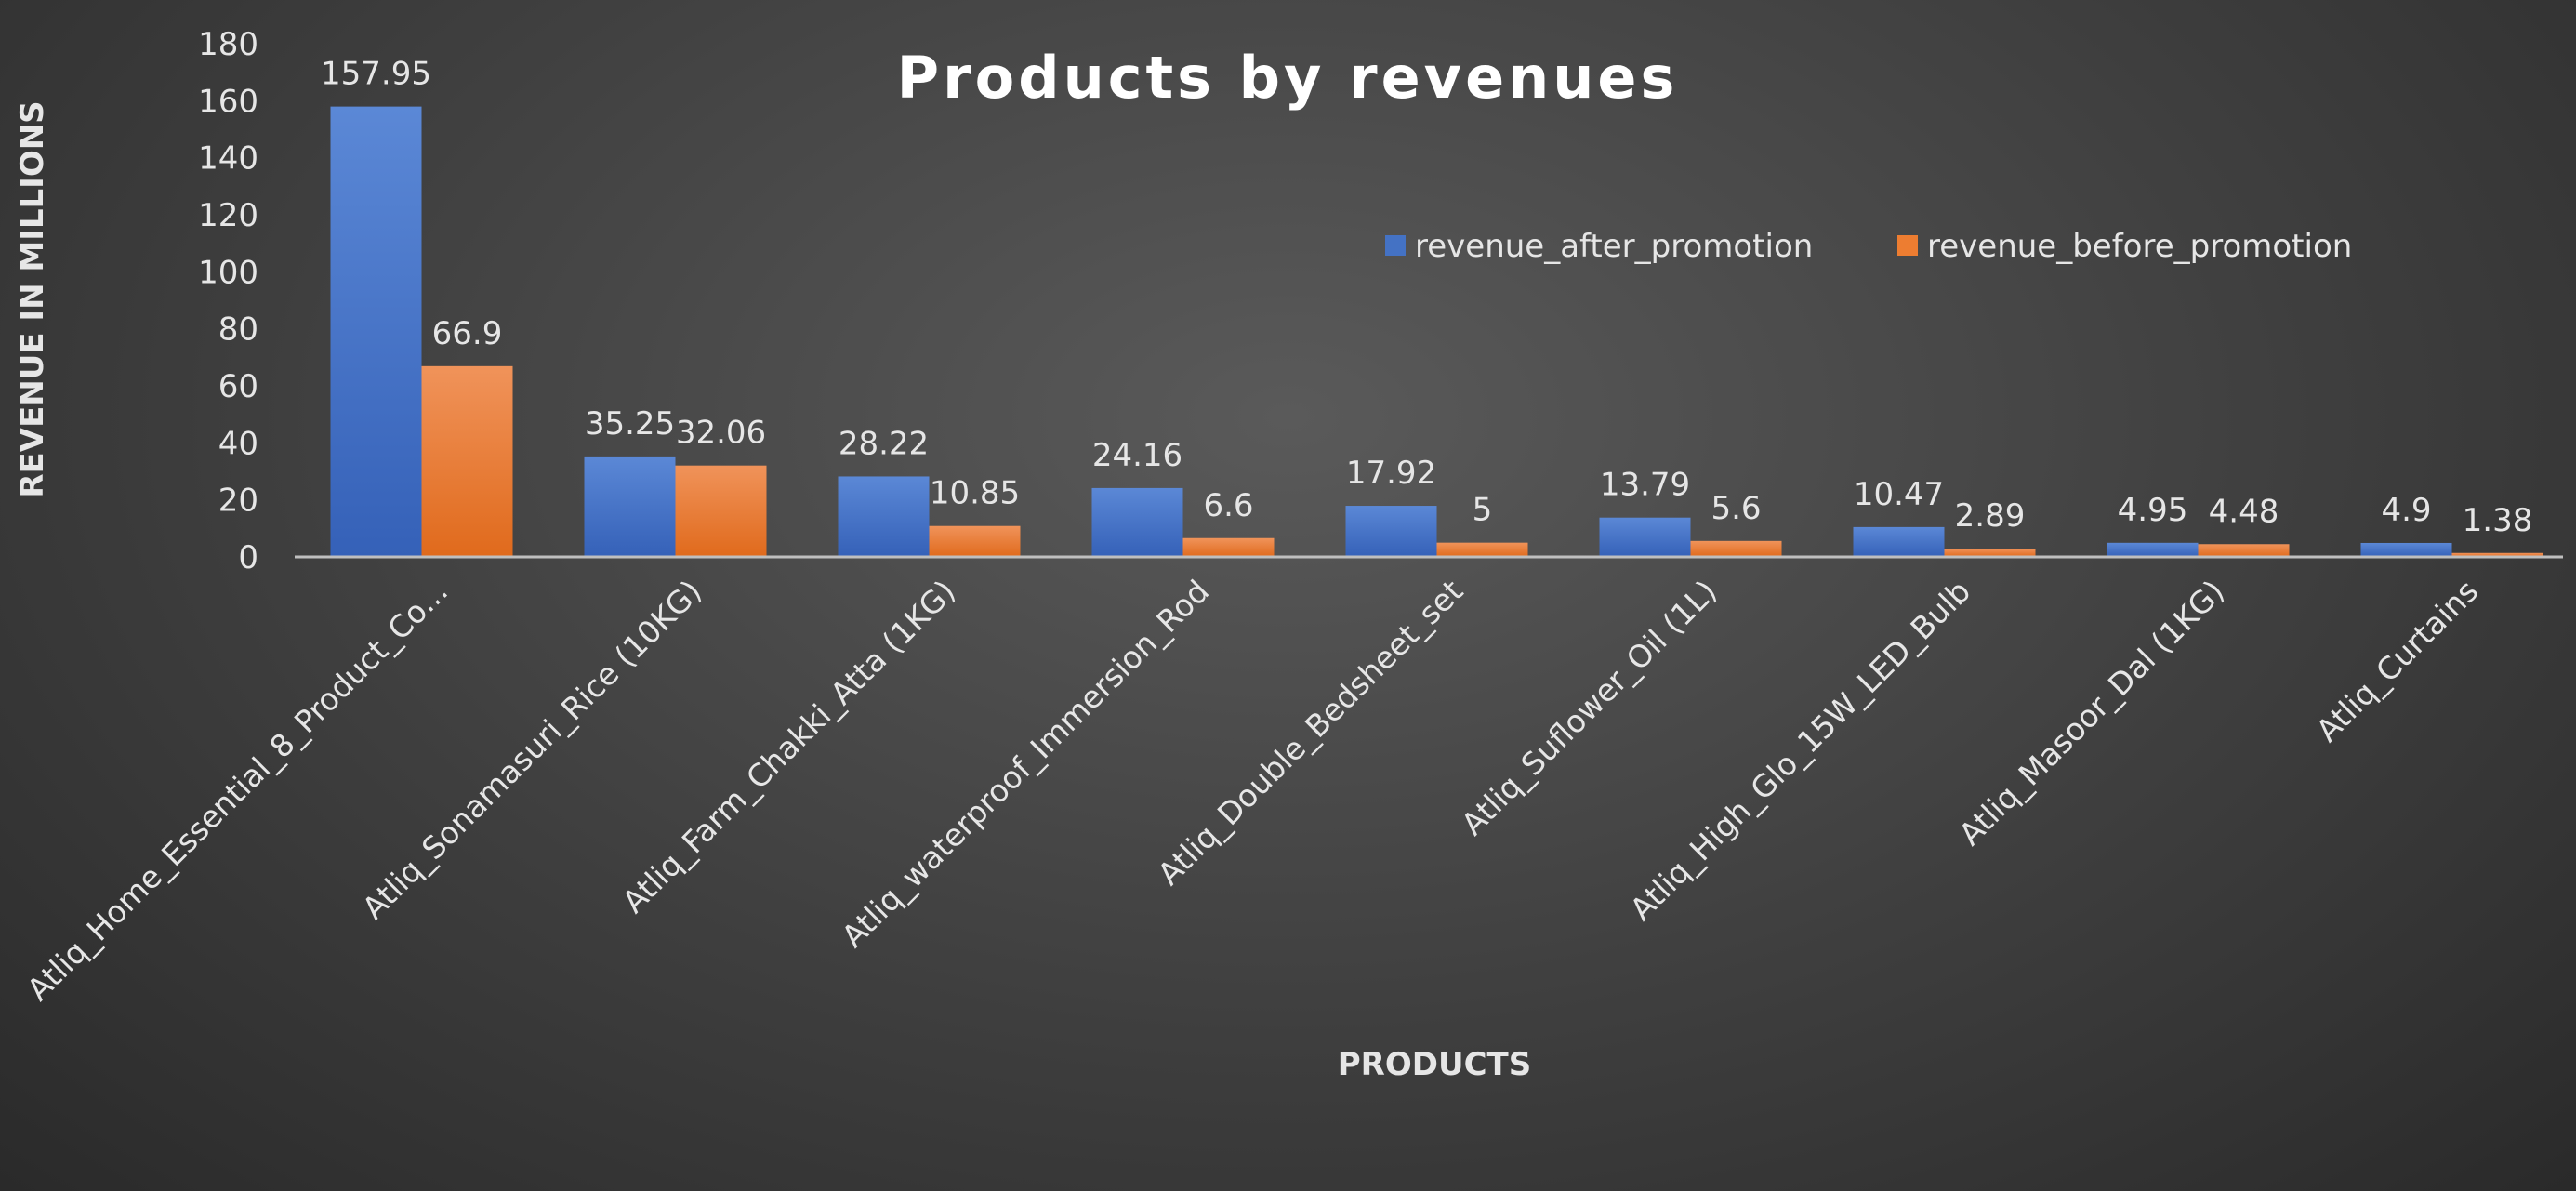 The image size is (2576, 1191). I want to click on data-label-after-6: 10.47, so click(1899, 494).